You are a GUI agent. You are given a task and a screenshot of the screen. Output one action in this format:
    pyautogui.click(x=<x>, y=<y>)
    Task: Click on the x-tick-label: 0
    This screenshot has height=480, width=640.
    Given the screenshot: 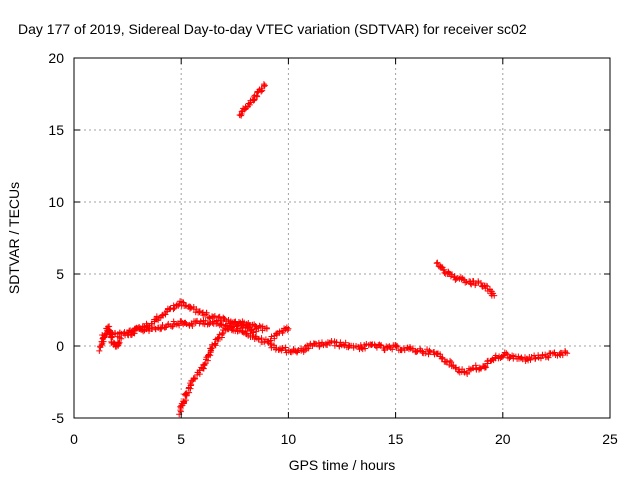 What is the action you would take?
    pyautogui.click(x=74, y=439)
    